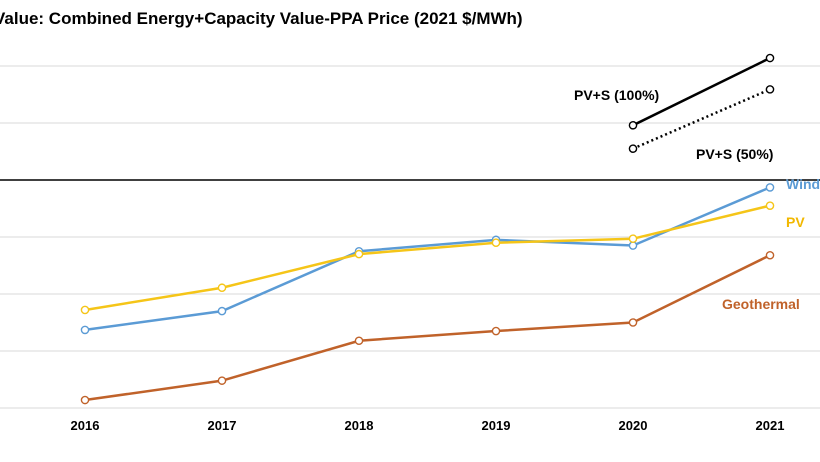 The image size is (820, 462). What do you see at coordinates (222, 425) in the screenshot?
I see `x-tick-label: 2017` at bounding box center [222, 425].